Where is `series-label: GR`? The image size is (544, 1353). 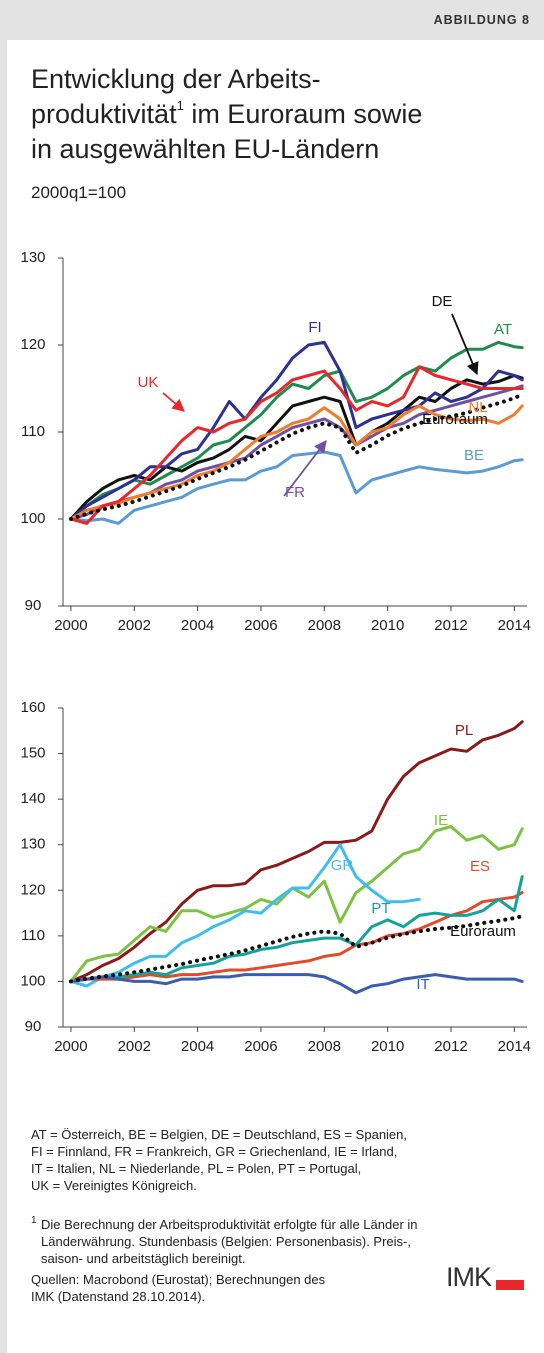 series-label: GR is located at coordinates (342, 865).